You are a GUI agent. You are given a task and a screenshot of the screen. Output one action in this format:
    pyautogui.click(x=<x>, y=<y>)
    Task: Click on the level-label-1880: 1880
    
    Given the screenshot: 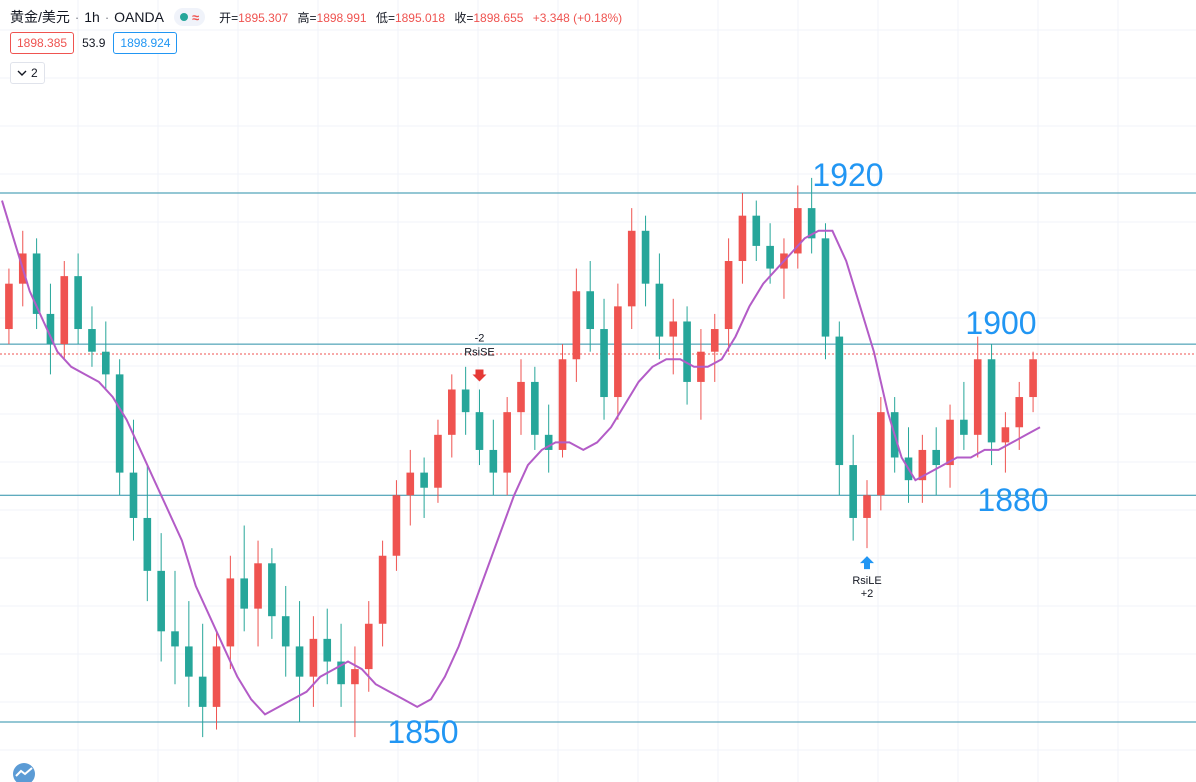 What is the action you would take?
    pyautogui.click(x=1012, y=500)
    